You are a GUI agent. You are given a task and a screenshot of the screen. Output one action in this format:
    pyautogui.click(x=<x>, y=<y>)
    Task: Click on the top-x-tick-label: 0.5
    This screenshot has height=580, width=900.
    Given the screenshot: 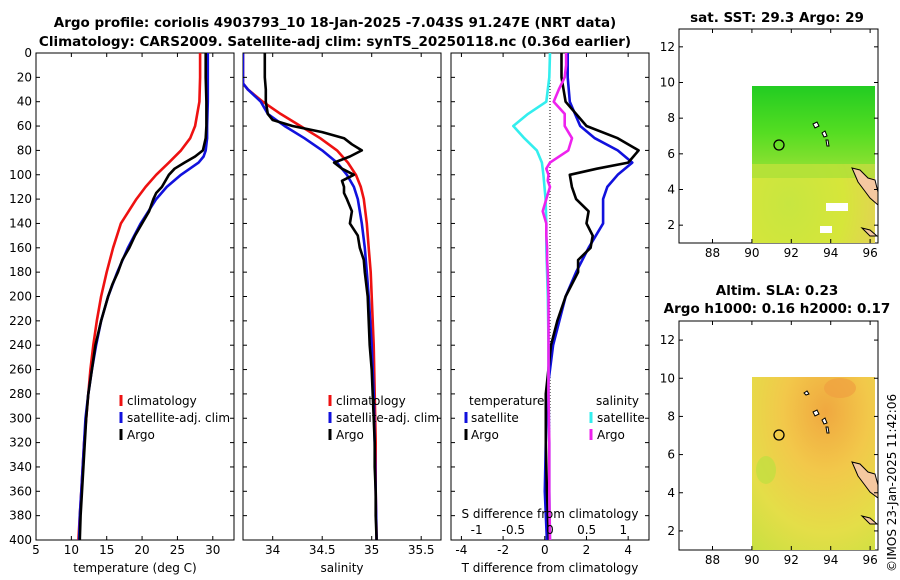 What is the action you would take?
    pyautogui.click(x=586, y=530)
    